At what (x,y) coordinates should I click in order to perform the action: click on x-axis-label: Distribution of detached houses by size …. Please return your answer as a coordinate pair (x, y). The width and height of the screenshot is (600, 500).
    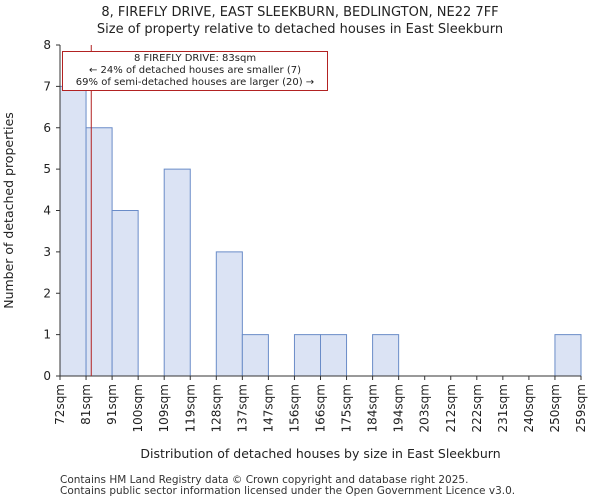
    Looking at the image, I should click on (320, 453).